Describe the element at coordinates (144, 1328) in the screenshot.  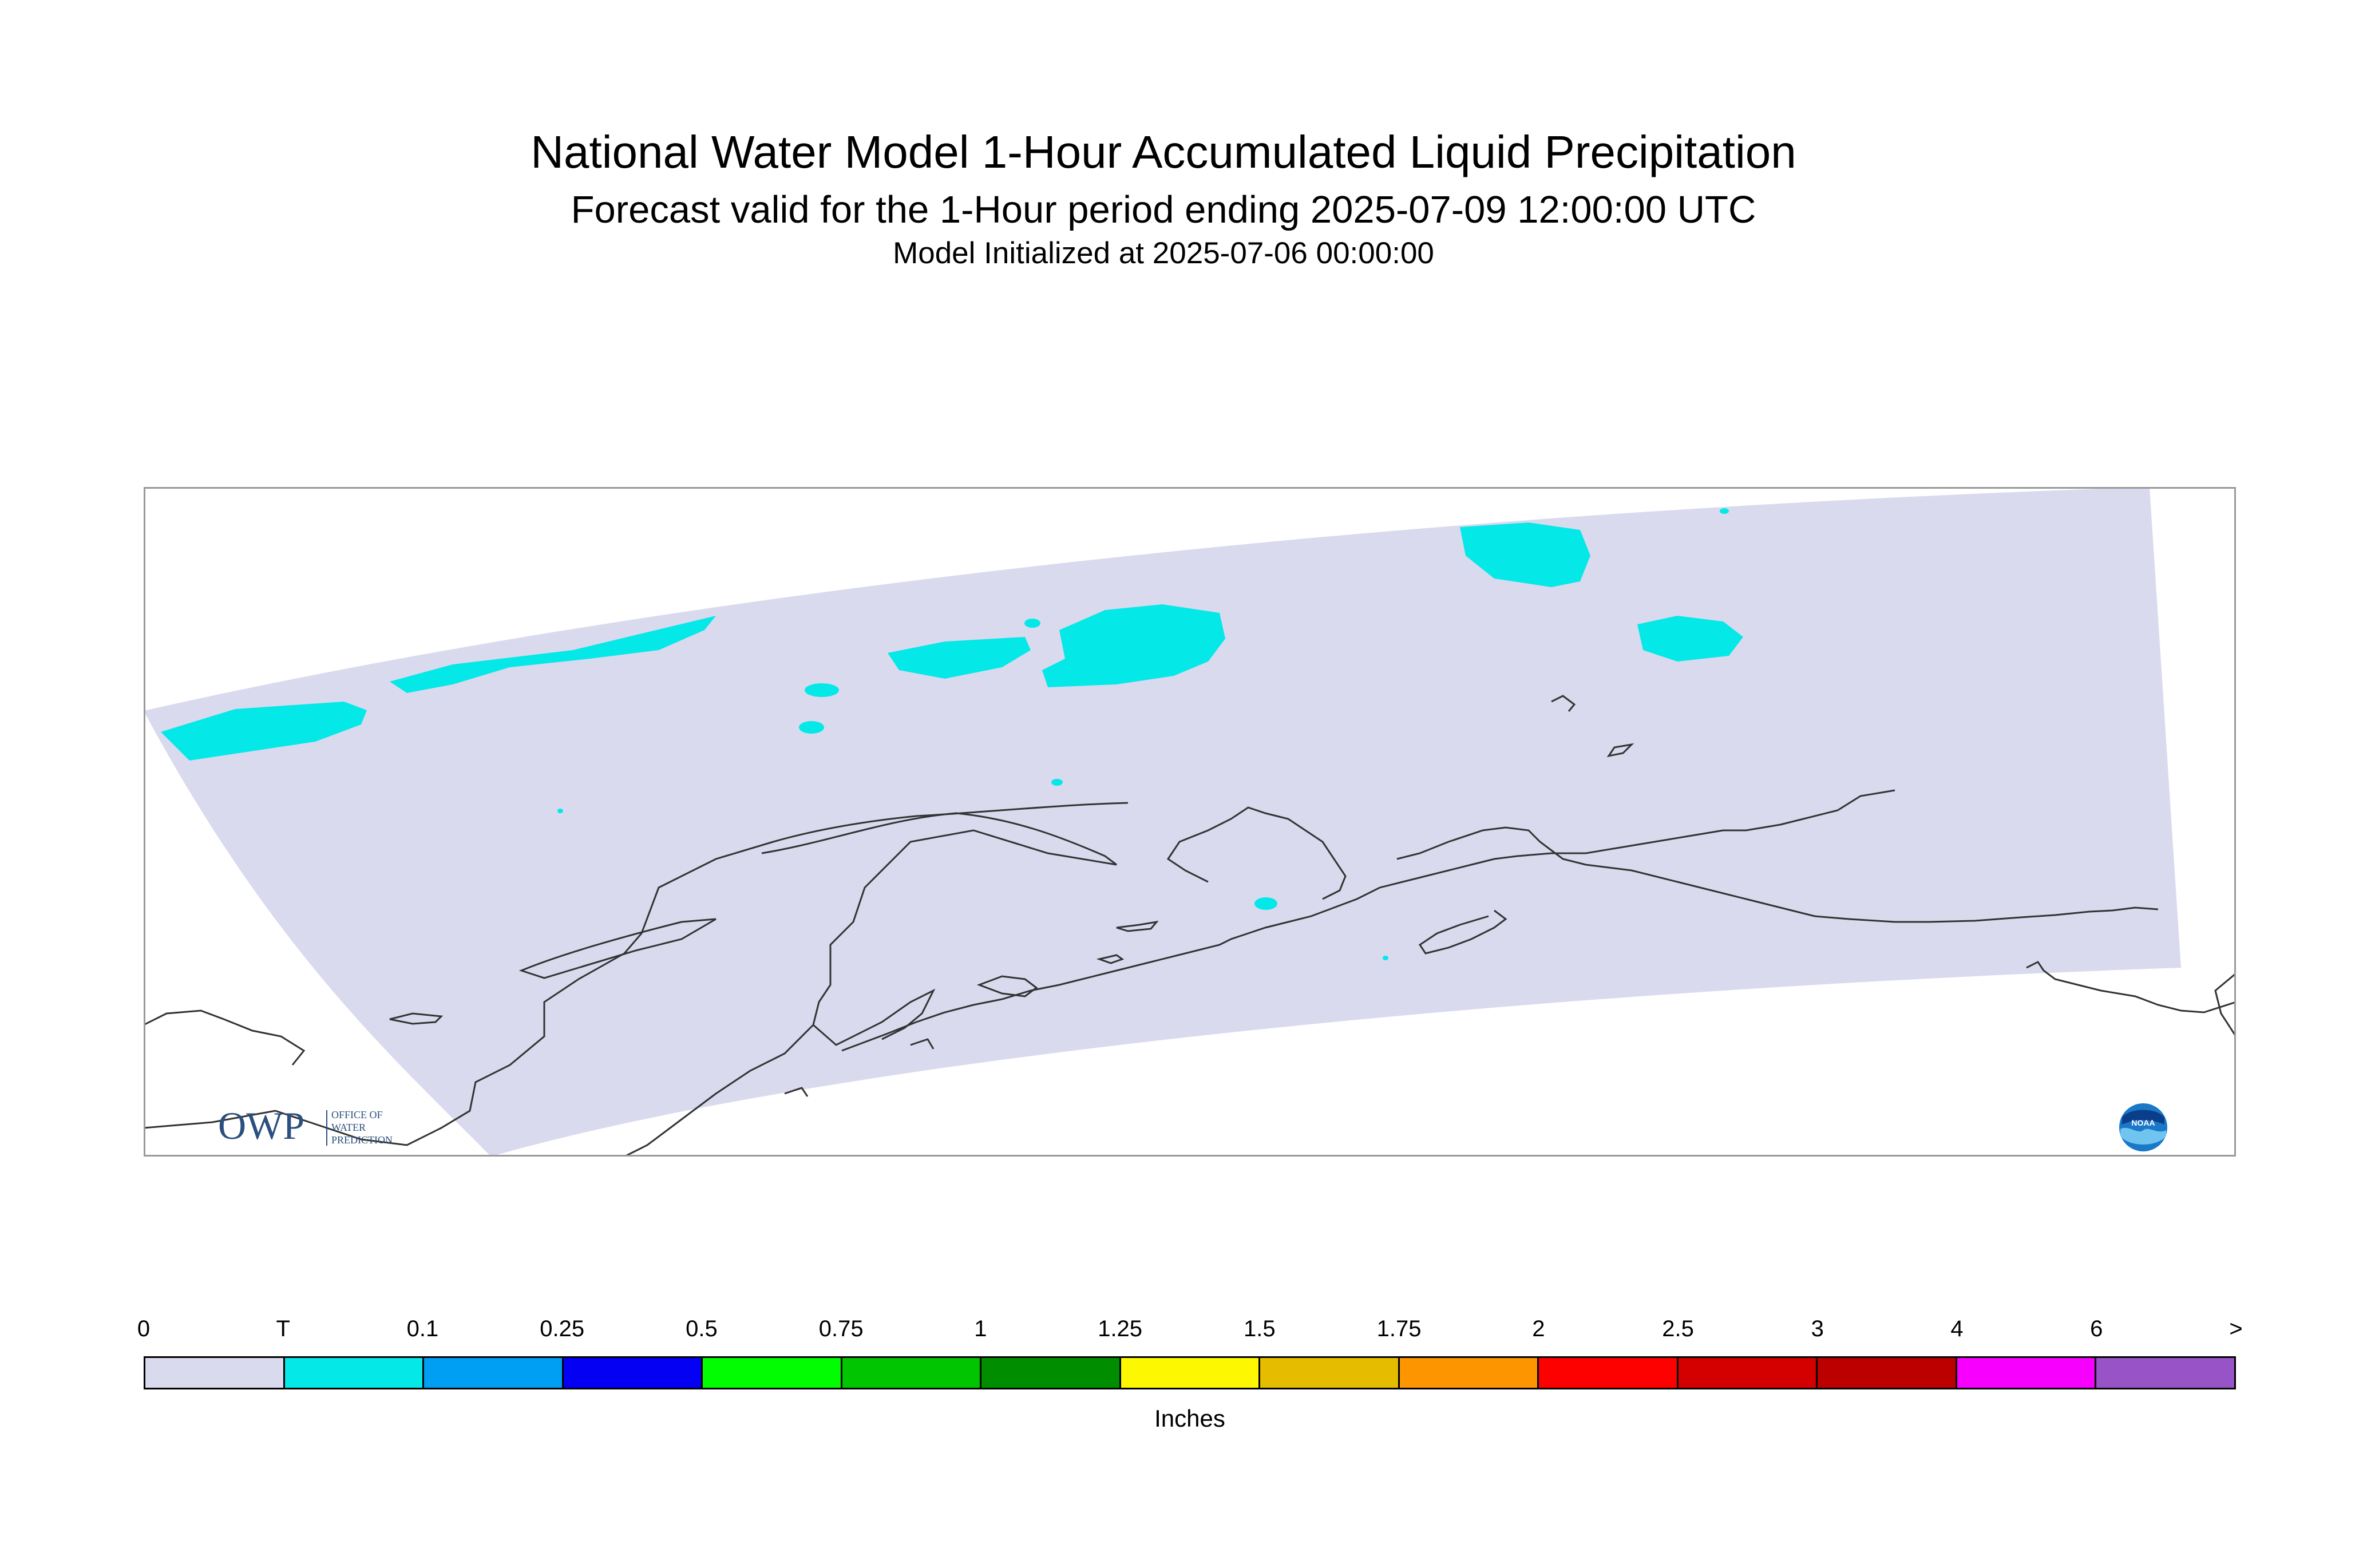
I see `legend-tick-label: 0` at that location.